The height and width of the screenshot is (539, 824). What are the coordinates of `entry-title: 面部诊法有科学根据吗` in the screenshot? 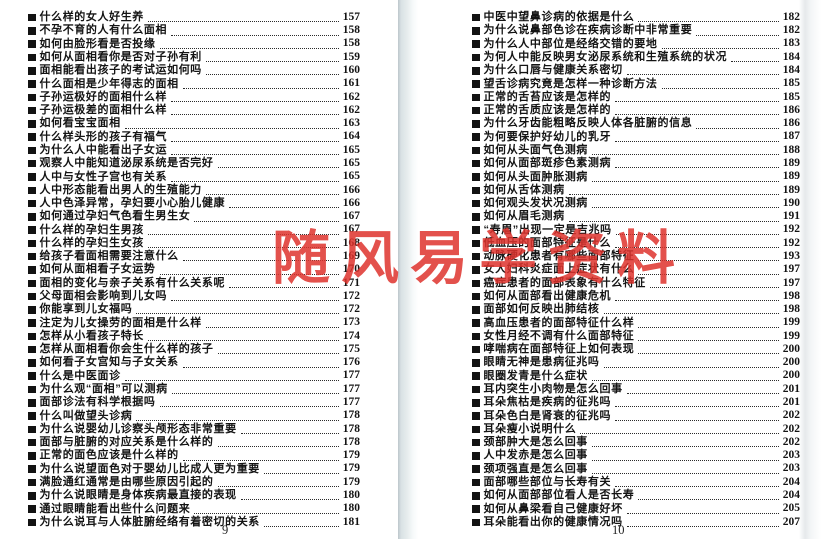 It's located at (97, 402).